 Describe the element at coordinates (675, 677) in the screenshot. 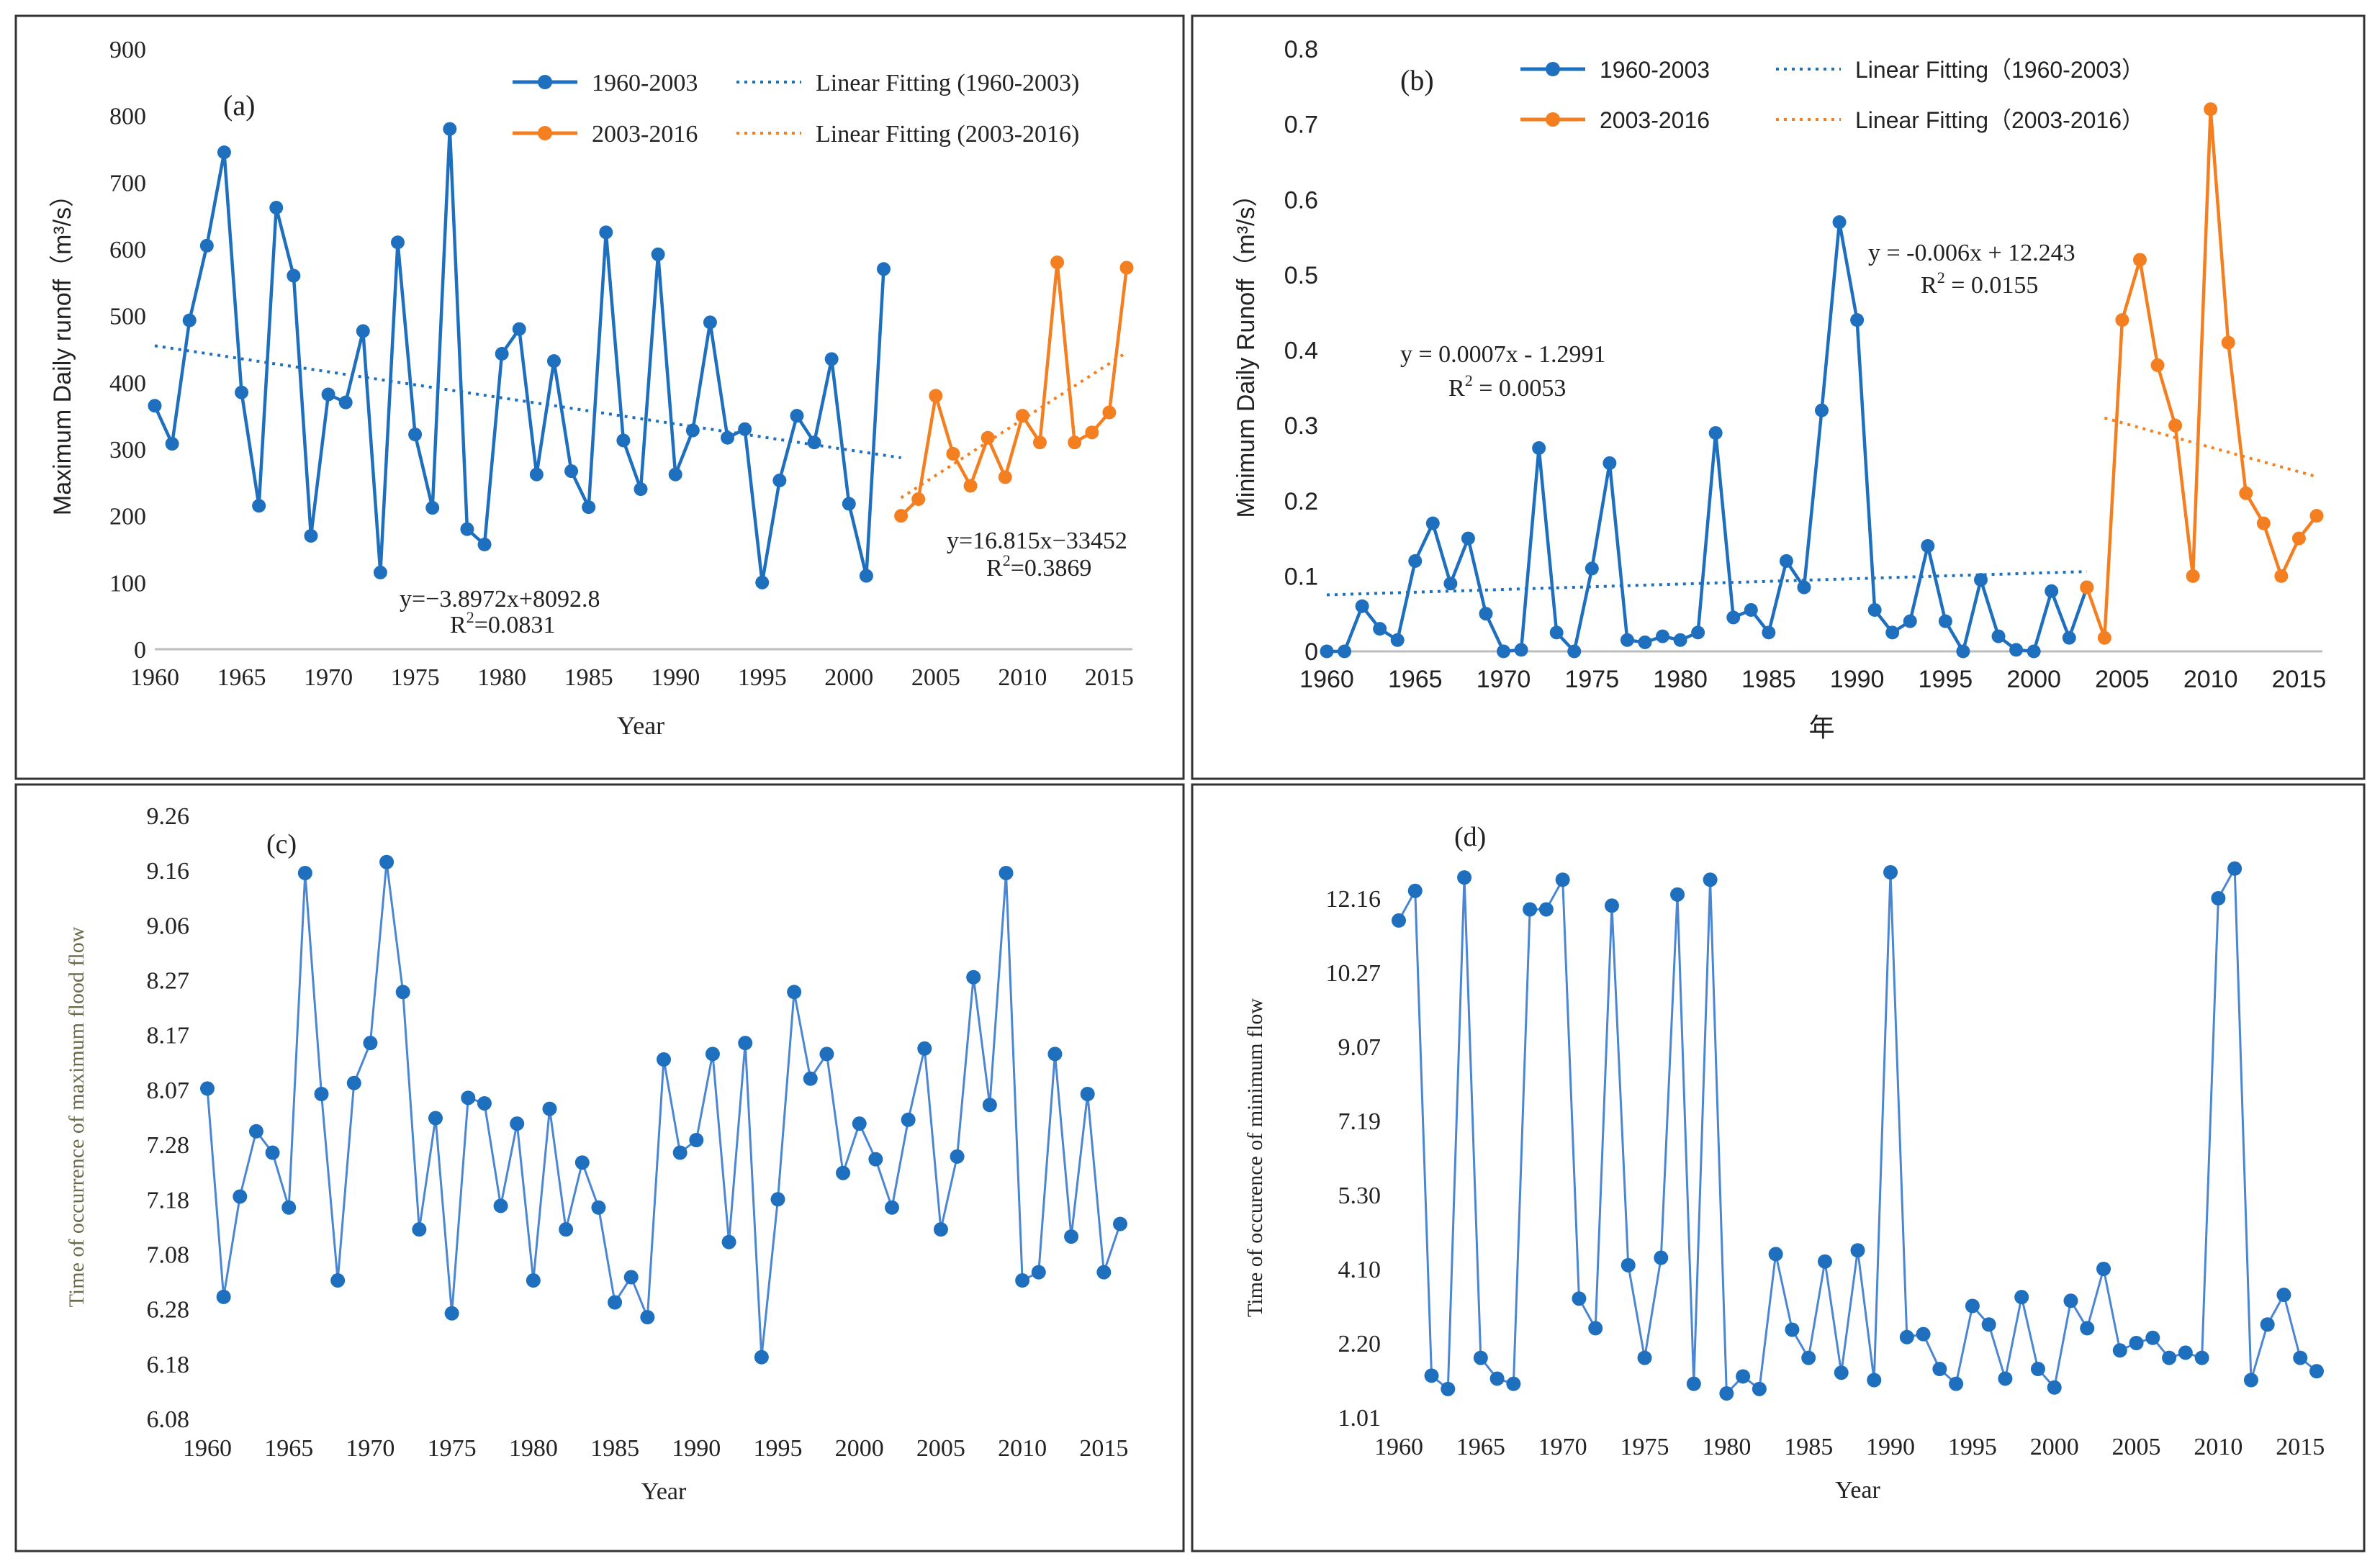

I see `x-tick-label: 1990` at that location.